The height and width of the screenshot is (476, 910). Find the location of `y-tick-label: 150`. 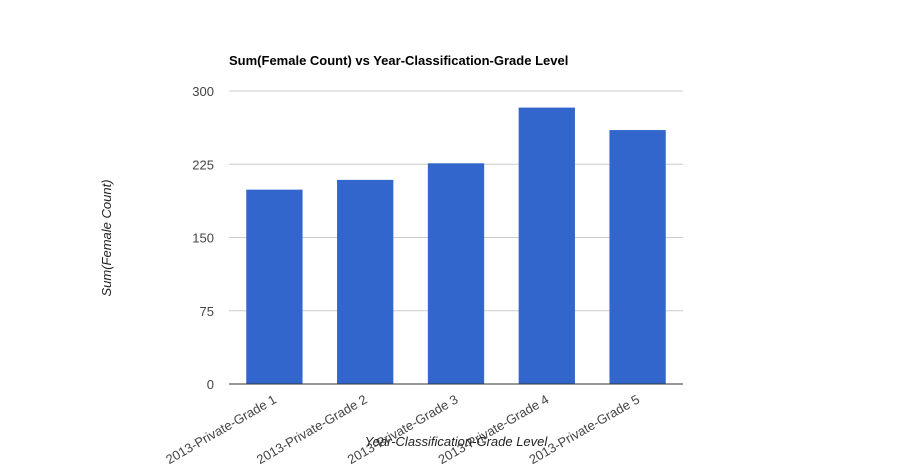

y-tick-label: 150 is located at coordinates (203, 238).